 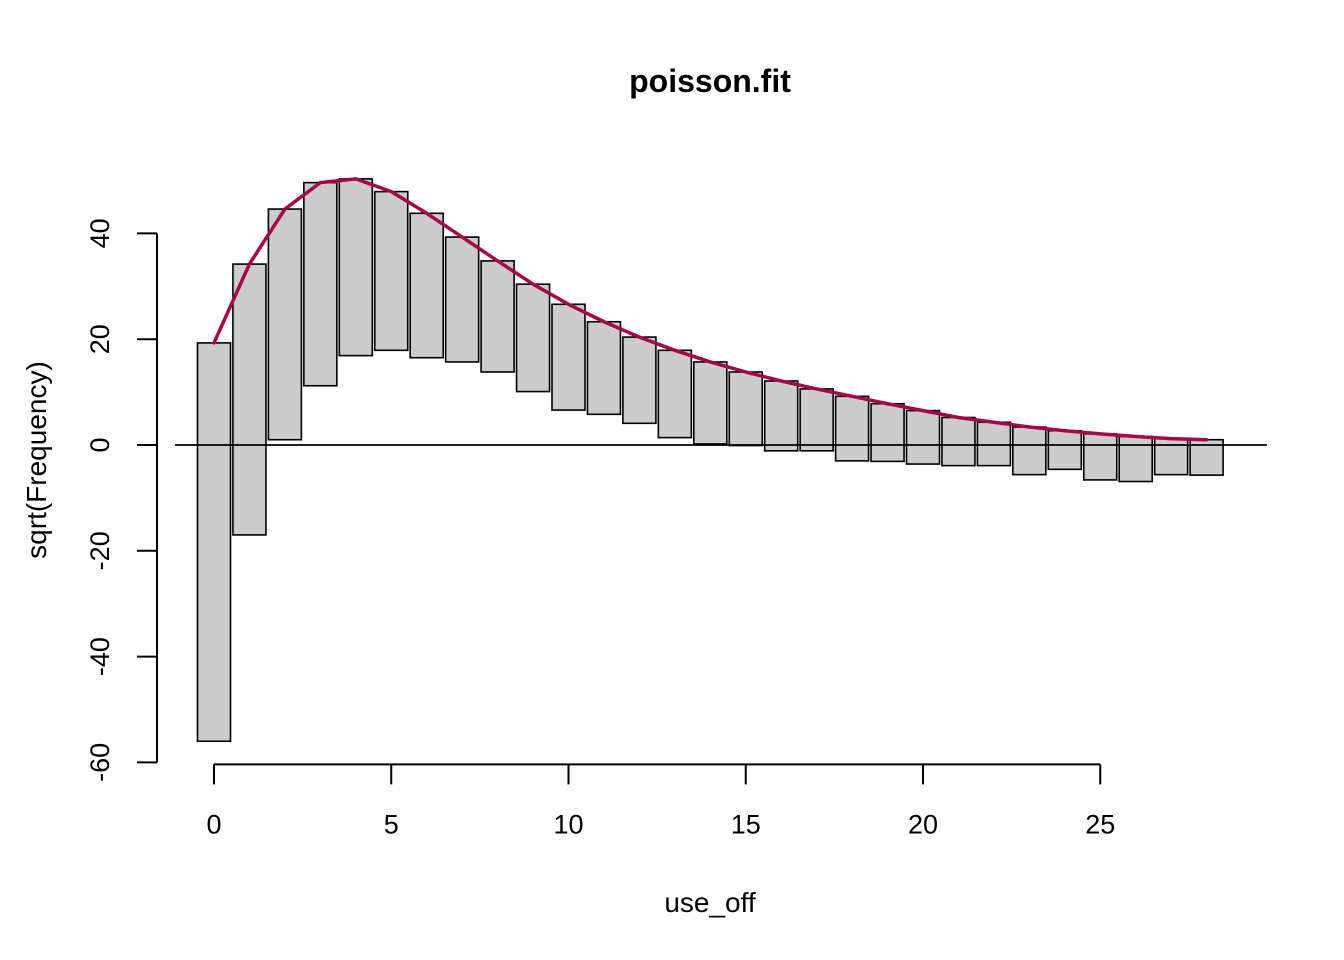 I want to click on x-tick-label-5: 5, so click(x=391, y=824).